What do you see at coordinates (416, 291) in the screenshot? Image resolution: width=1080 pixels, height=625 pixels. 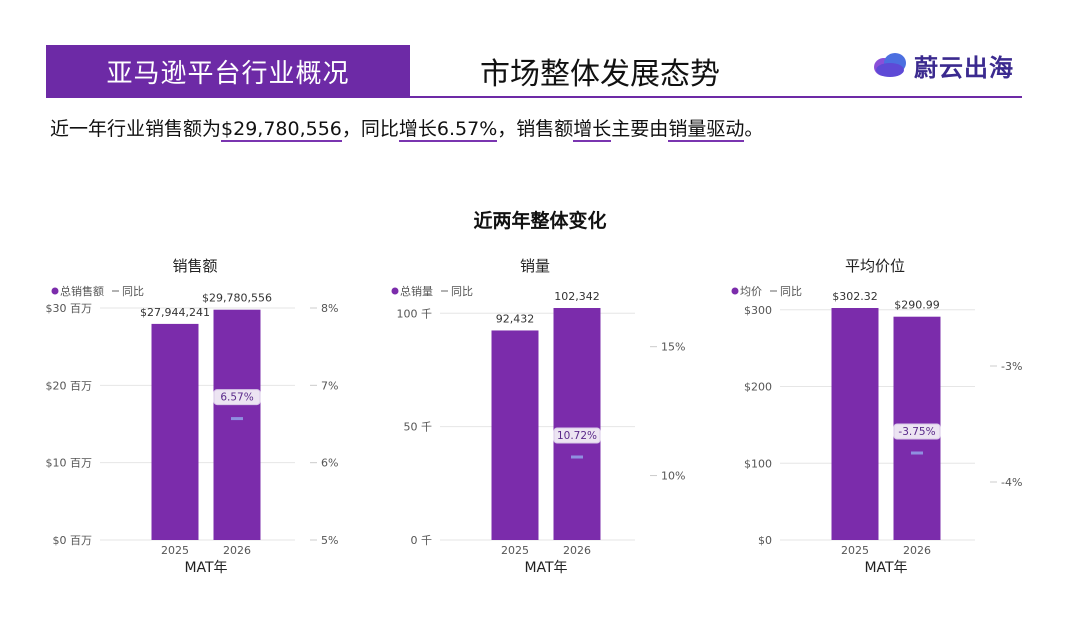 I see `legend-label-bar: 总销量` at bounding box center [416, 291].